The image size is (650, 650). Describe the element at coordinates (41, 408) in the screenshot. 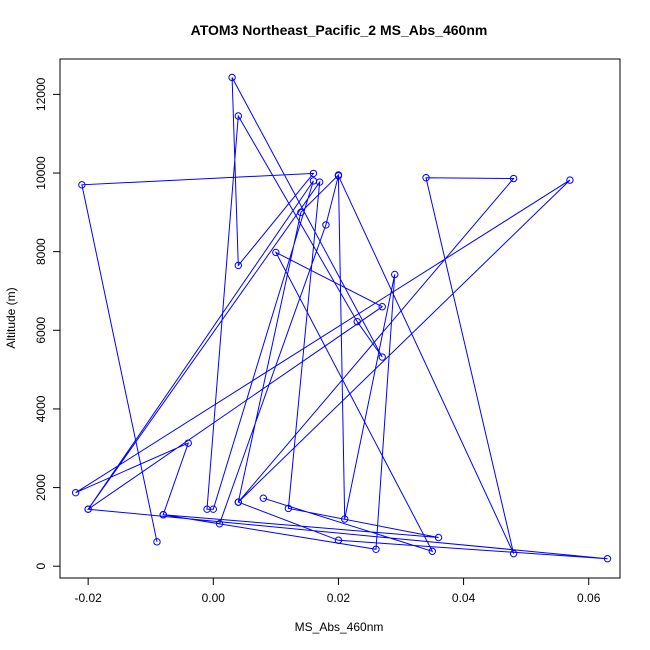

I see `y-tick-label: 4000` at that location.